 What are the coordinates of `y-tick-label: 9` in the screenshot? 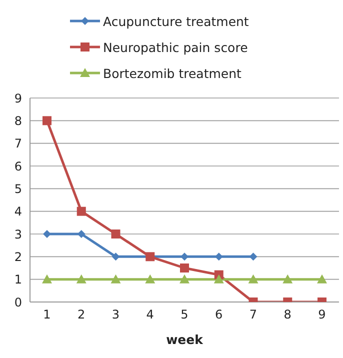 It's located at (18, 98).